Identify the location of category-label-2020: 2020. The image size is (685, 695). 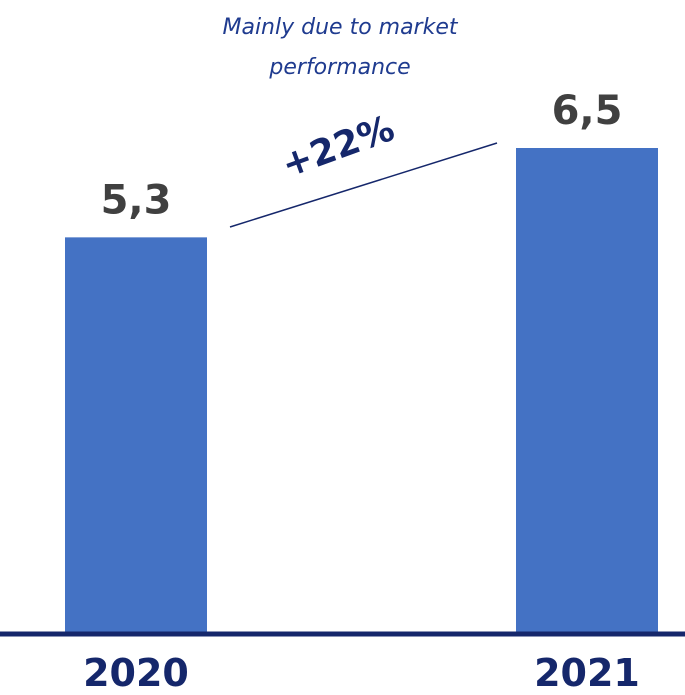
(136, 673).